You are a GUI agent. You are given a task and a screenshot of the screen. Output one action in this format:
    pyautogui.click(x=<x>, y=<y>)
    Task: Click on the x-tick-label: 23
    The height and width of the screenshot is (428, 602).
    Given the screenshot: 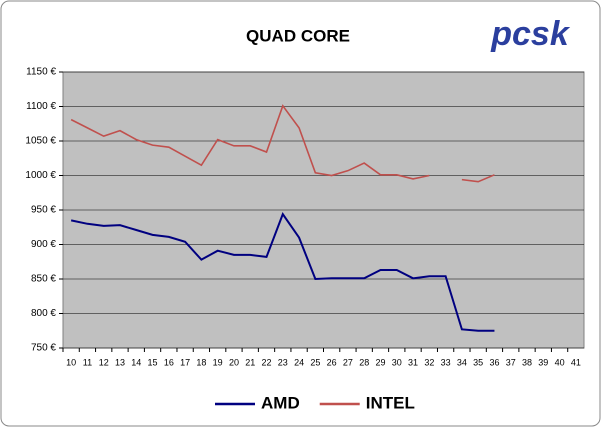 What is the action you would take?
    pyautogui.click(x=283, y=362)
    